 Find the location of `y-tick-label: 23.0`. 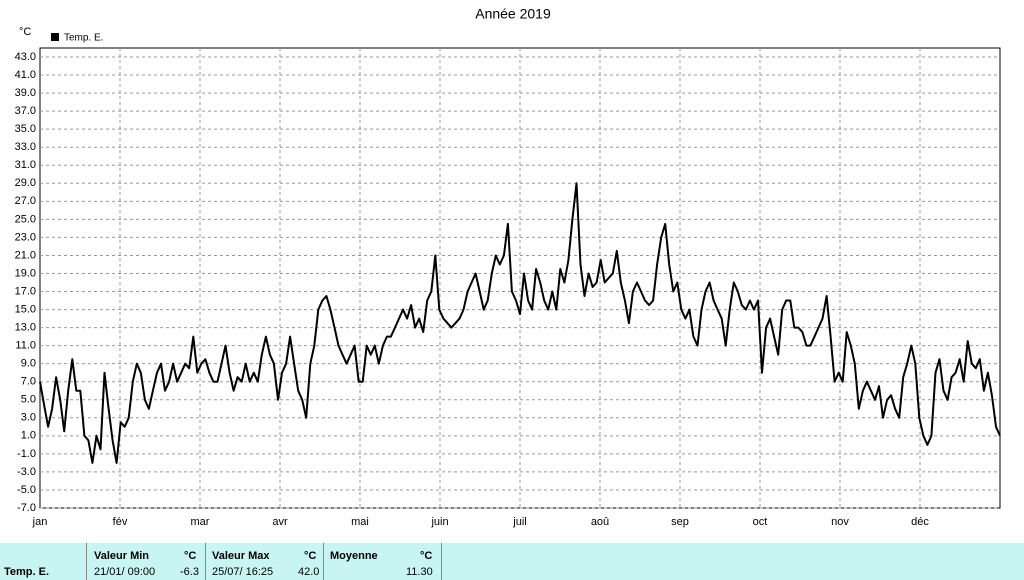

y-tick-label: 23.0 is located at coordinates (25, 237).